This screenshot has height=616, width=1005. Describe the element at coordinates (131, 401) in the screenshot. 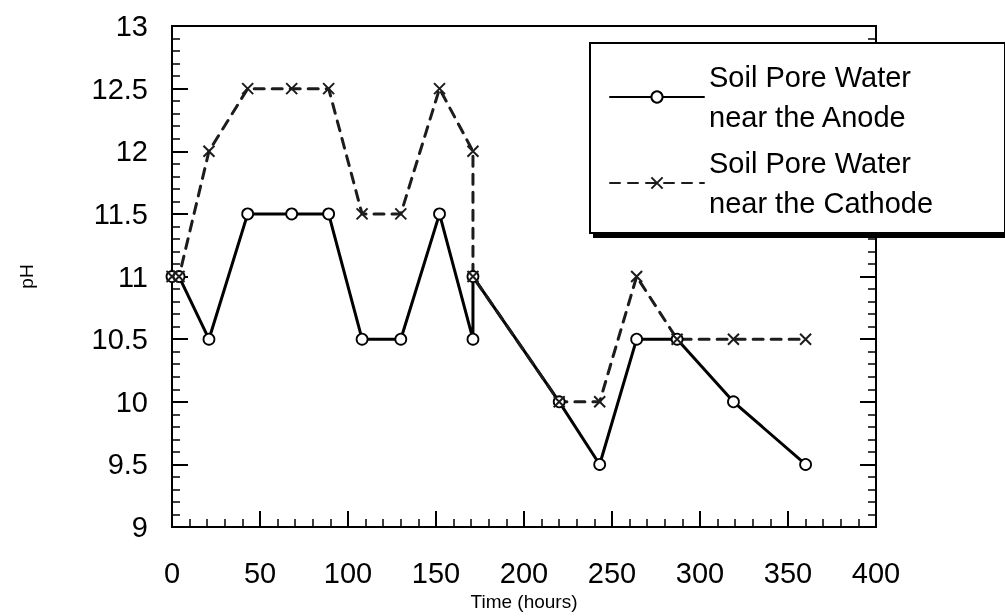

I see `y-tick-label: 10` at that location.